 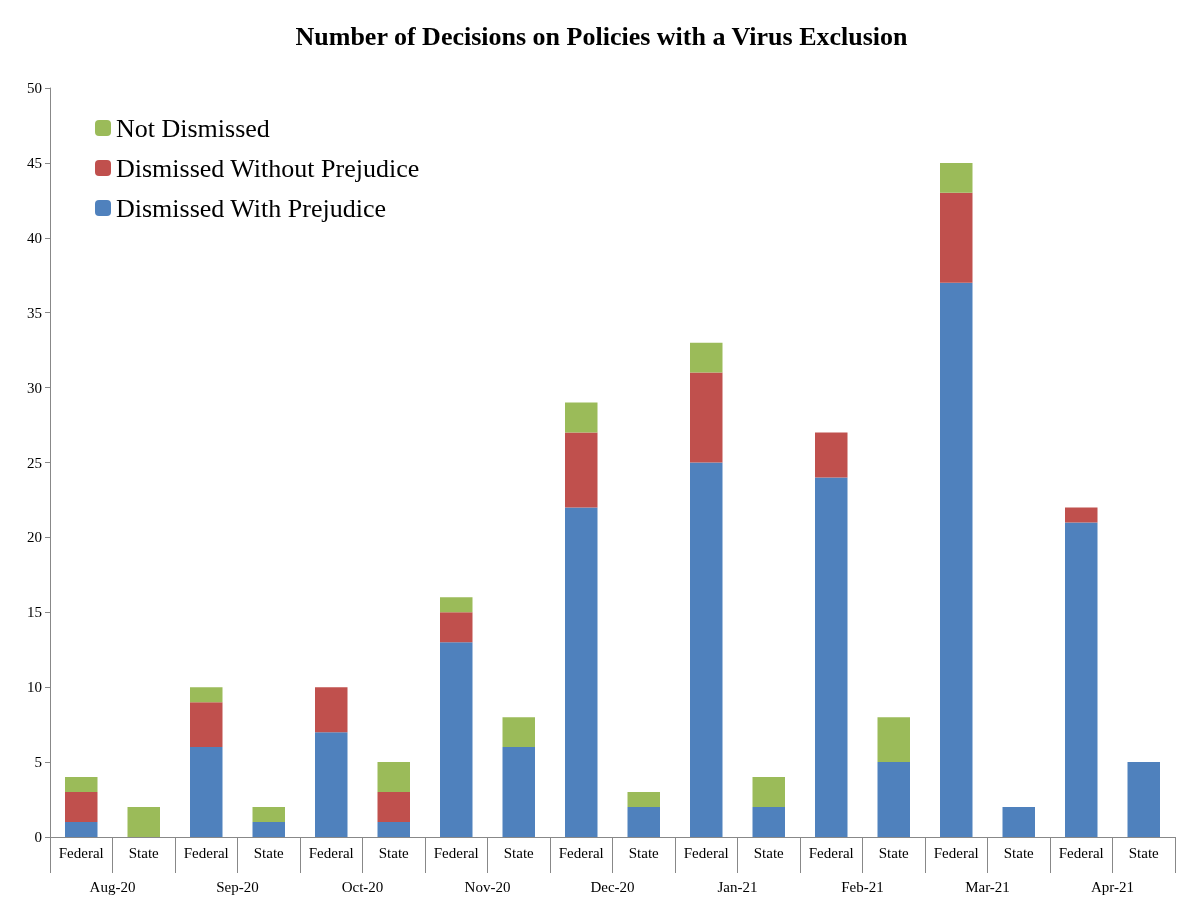 I want to click on y-tick-label: 25, so click(x=34, y=462).